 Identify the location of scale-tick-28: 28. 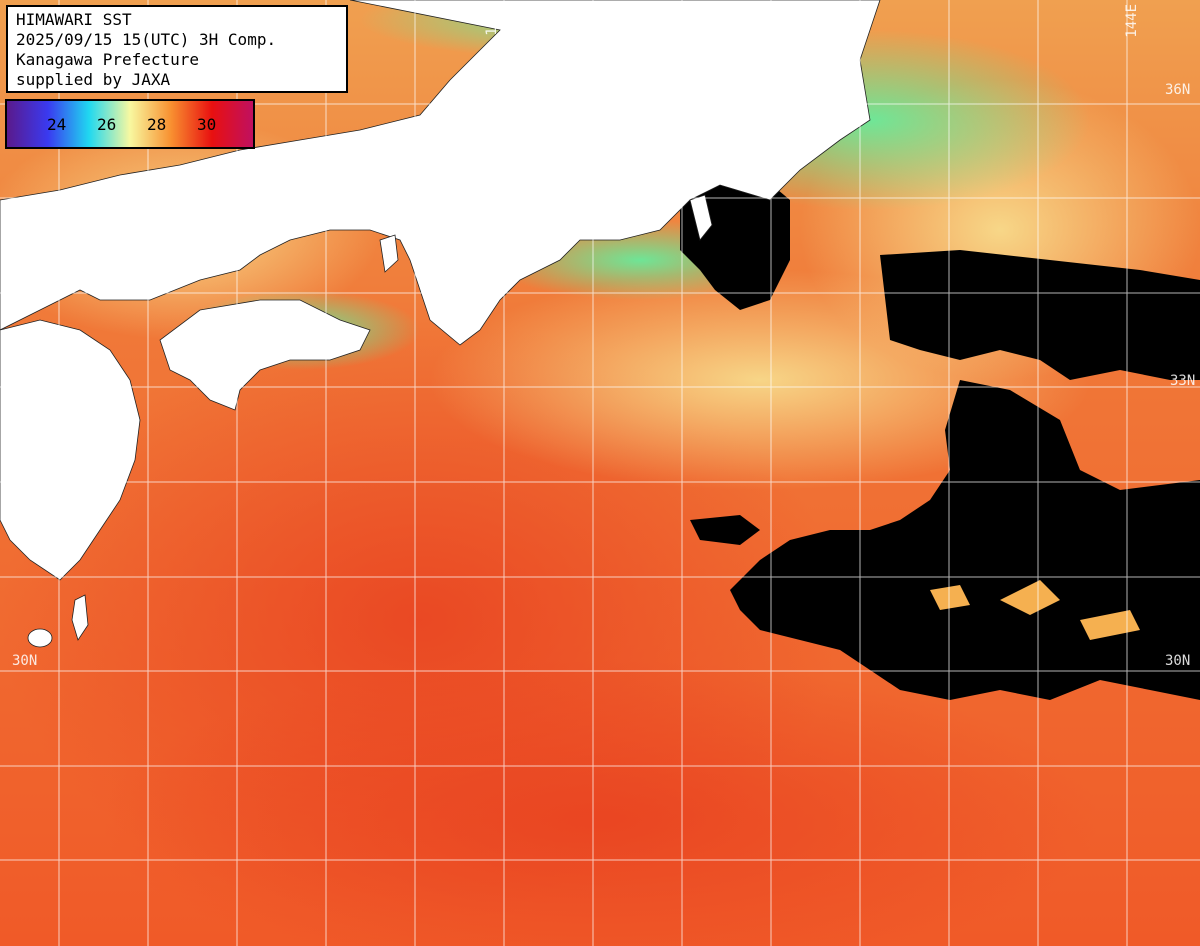
(157, 124).